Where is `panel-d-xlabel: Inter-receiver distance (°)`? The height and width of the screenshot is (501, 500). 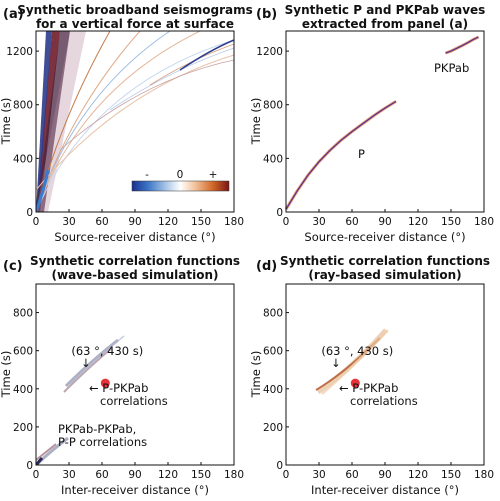
panel-d-xlabel: Inter-receiver distance (°) is located at coordinates (385, 490).